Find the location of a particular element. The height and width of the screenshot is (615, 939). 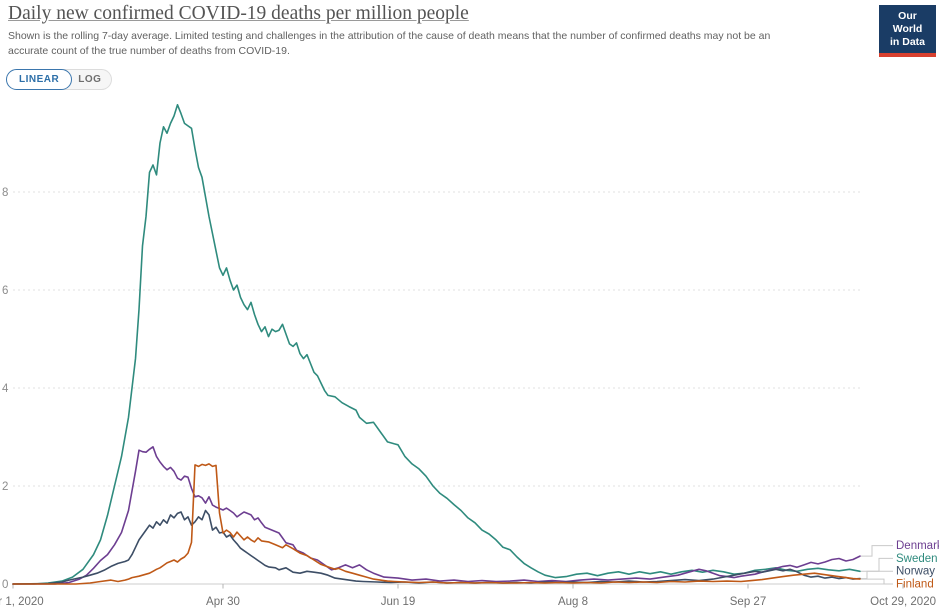

x-tick-label-5: Oct 29, 2020 is located at coordinates (903, 602).